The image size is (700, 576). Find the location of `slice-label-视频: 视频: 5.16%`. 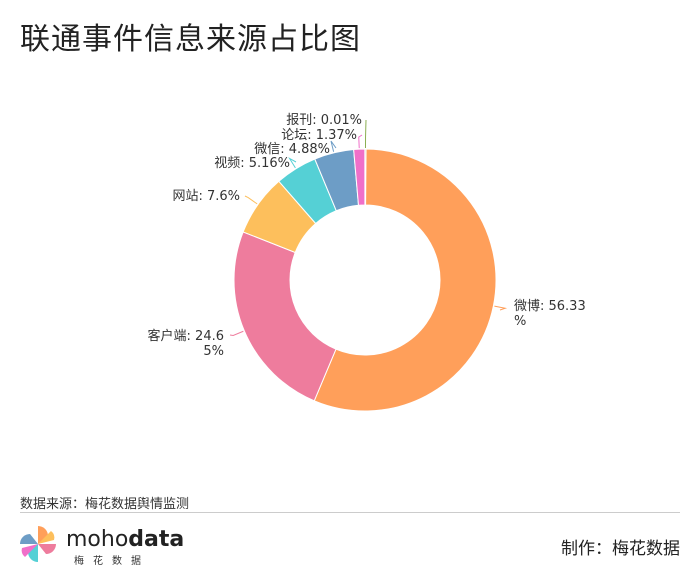

slice-label-视频: 视频: 5.16% is located at coordinates (252, 163).